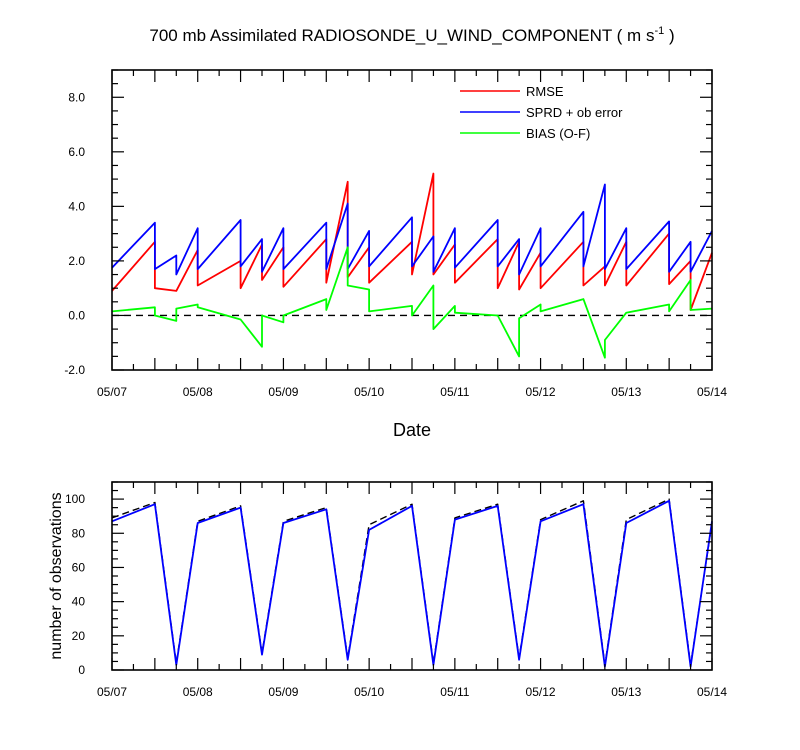  Describe the element at coordinates (454, 392) in the screenshot. I see `top-x-tick-label: 05/11` at that location.